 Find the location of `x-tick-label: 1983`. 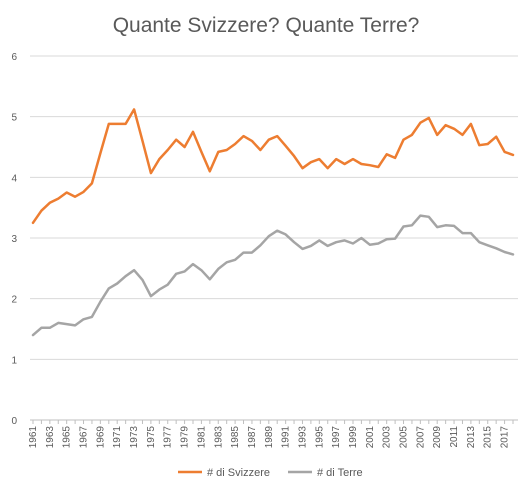

x-tick-label: 1983 is located at coordinates (218, 437).